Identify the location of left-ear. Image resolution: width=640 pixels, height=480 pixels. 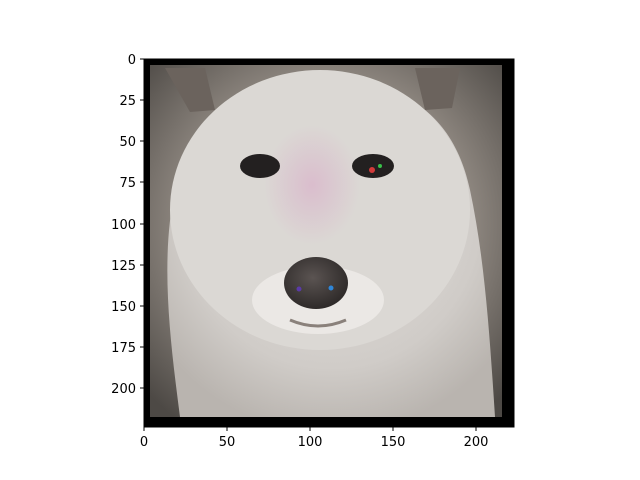
(190, 90).